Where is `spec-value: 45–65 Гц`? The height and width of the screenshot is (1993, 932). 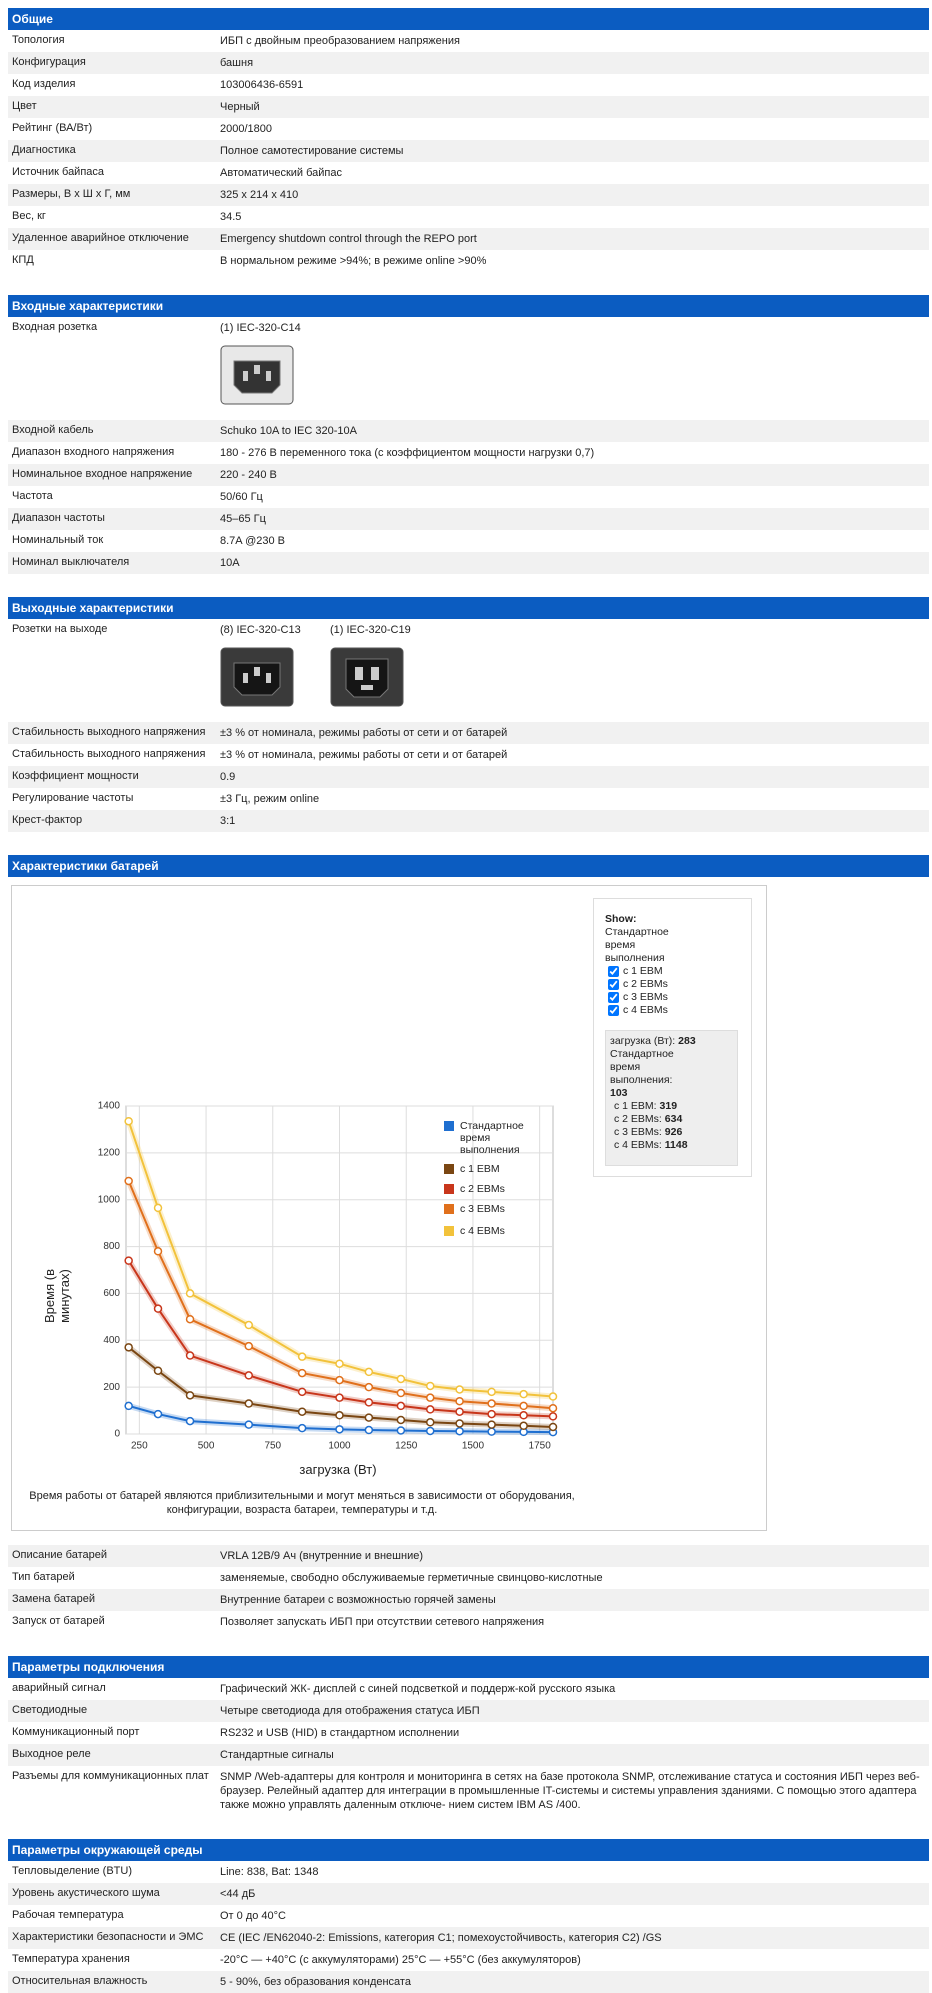 spec-value: 45–65 Гц is located at coordinates (243, 519).